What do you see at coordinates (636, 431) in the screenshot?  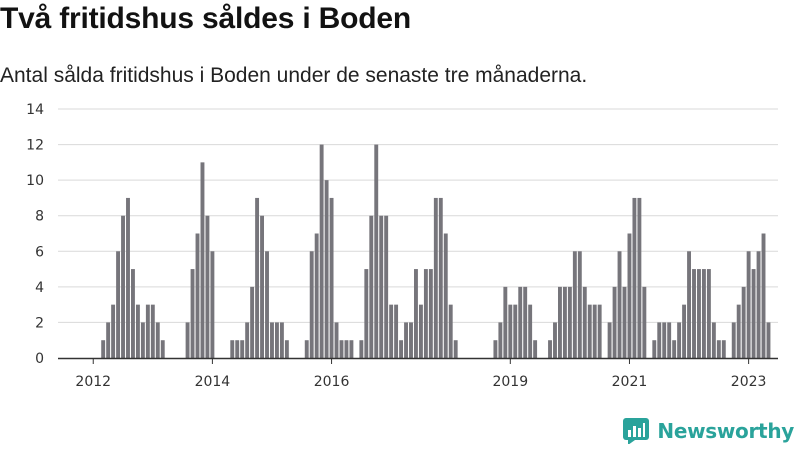 I see `newsworthy-bar-chart-icon` at bounding box center [636, 431].